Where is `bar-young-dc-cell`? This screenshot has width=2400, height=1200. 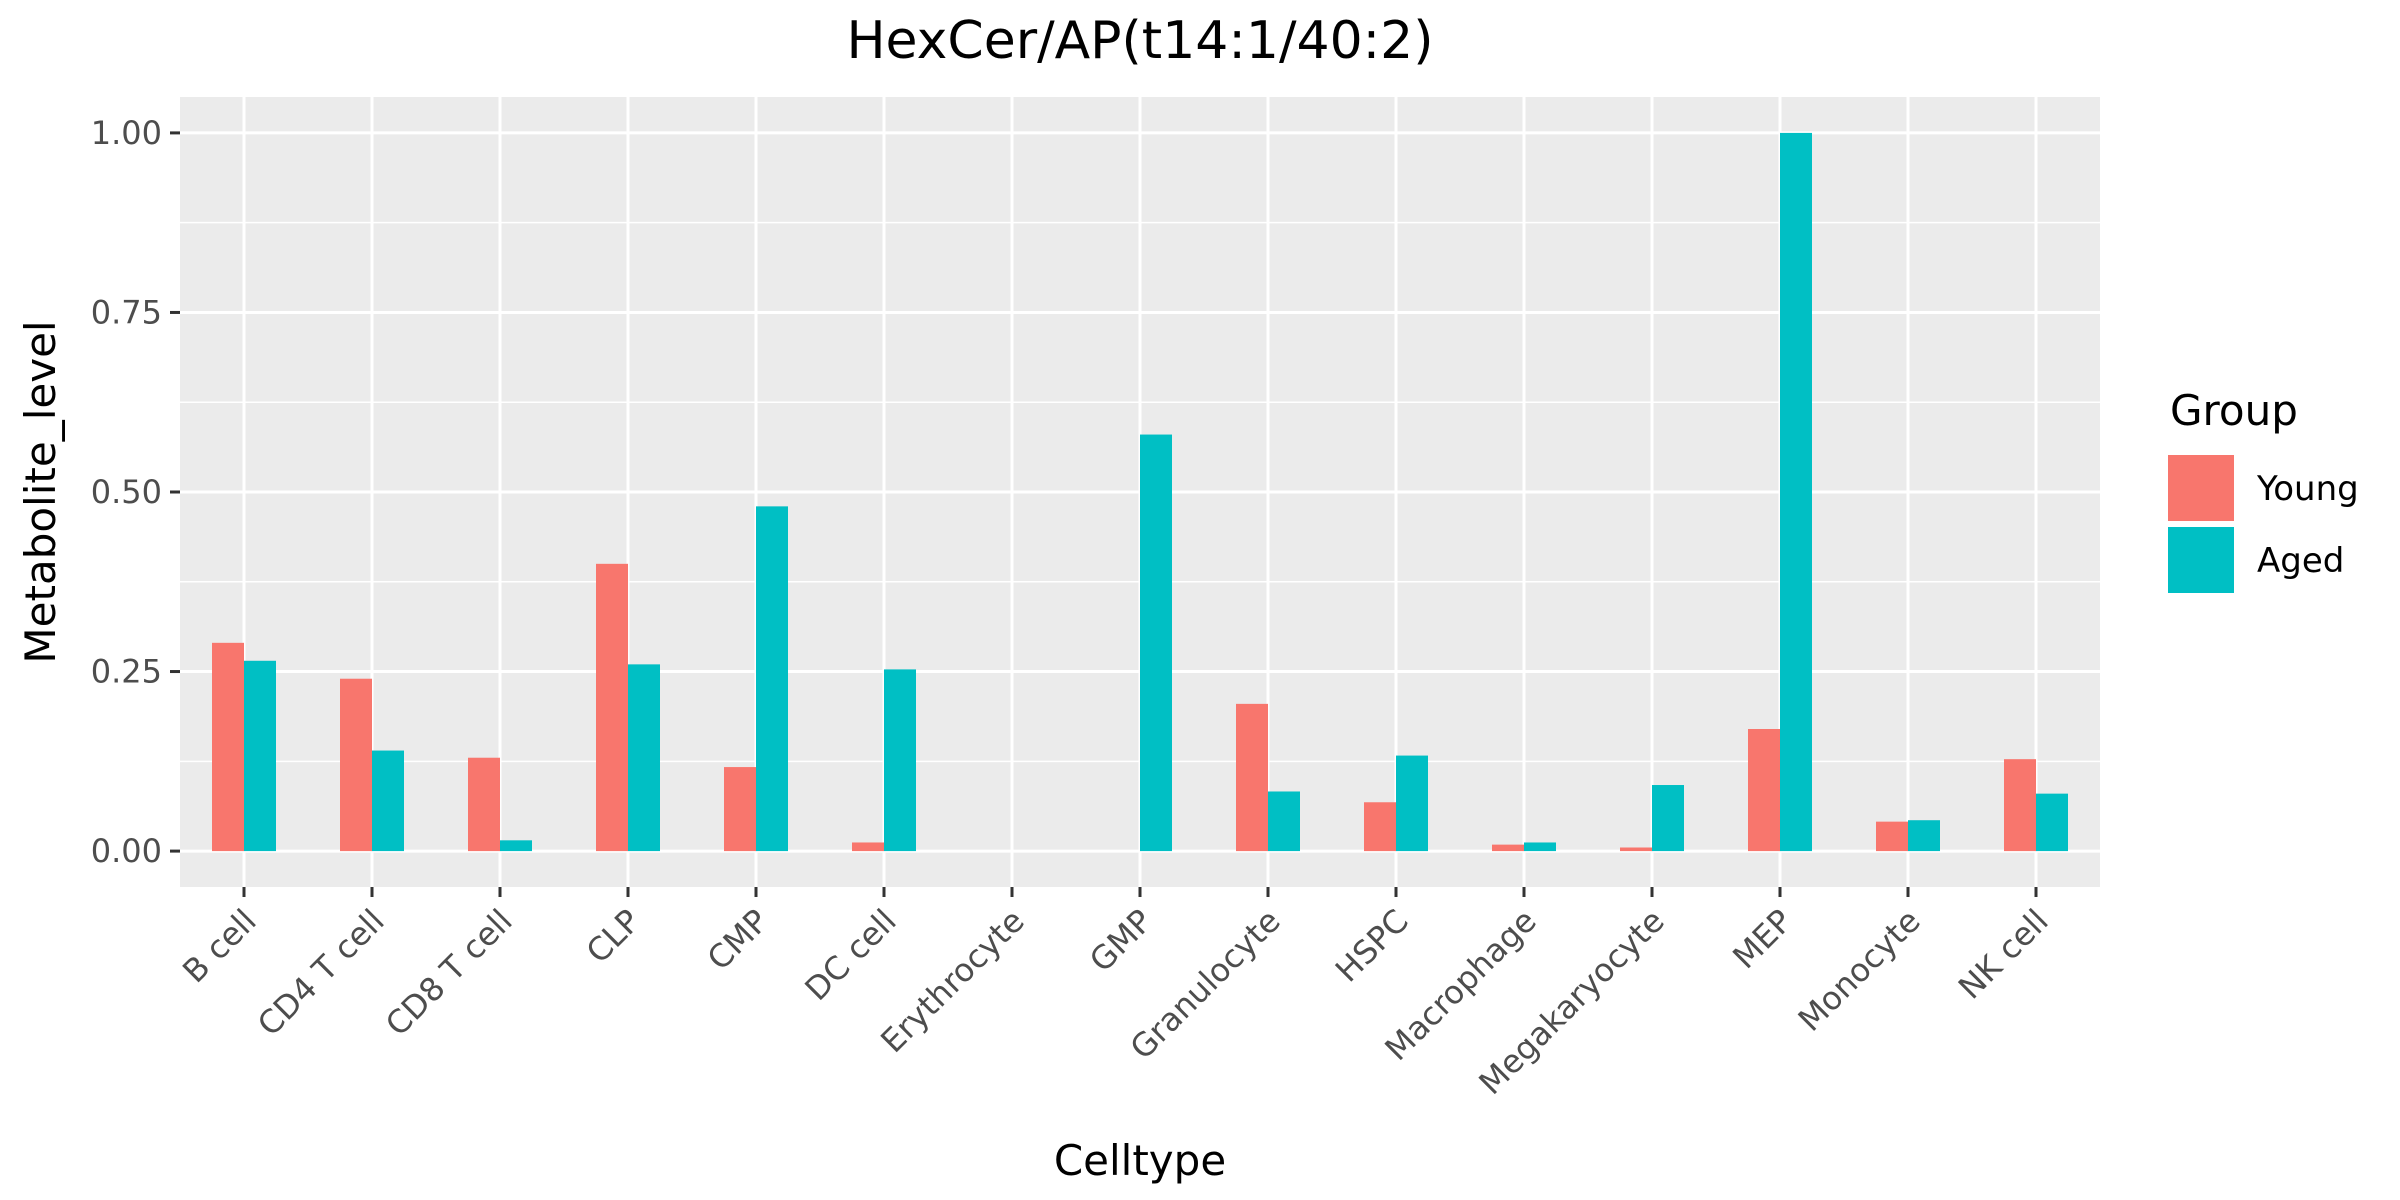
bar-young-dc-cell is located at coordinates (868, 847).